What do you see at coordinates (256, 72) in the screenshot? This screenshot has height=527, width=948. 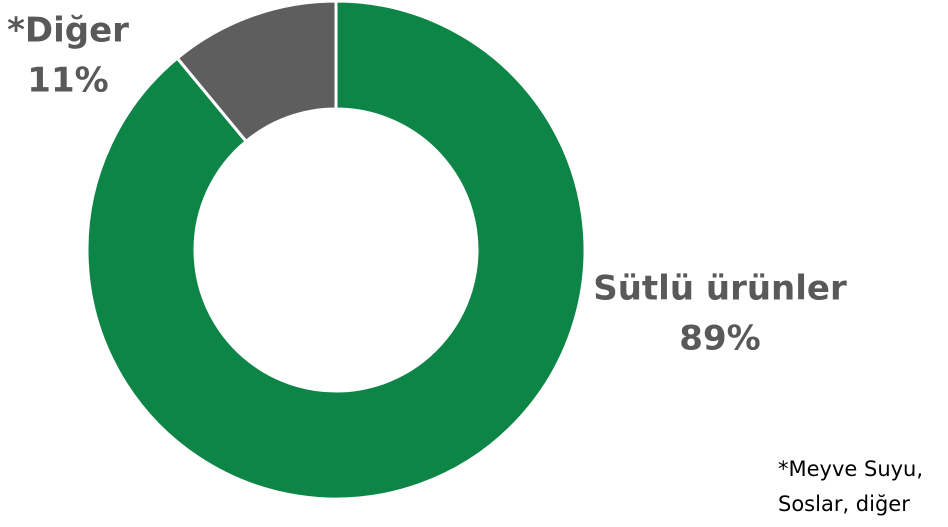 I see `donut-slice` at bounding box center [256, 72].